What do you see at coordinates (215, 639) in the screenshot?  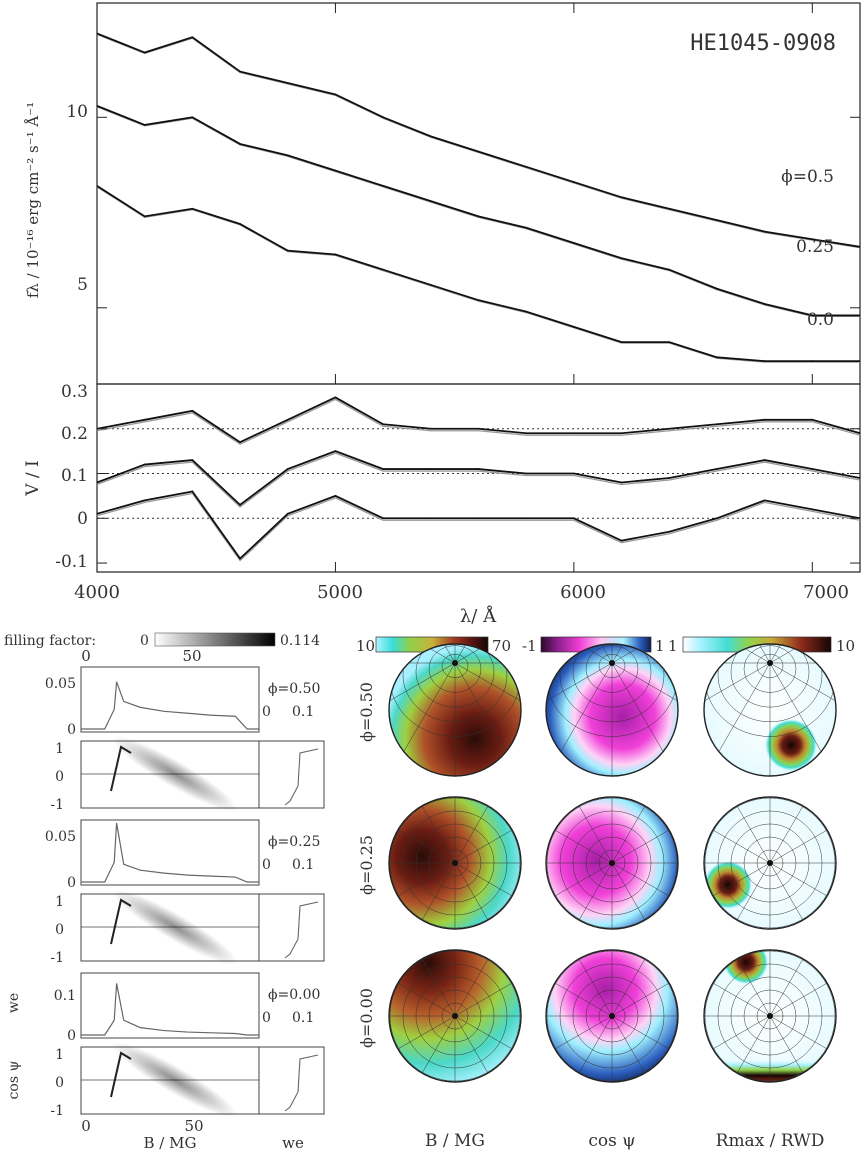 I see `ff-gradient` at bounding box center [215, 639].